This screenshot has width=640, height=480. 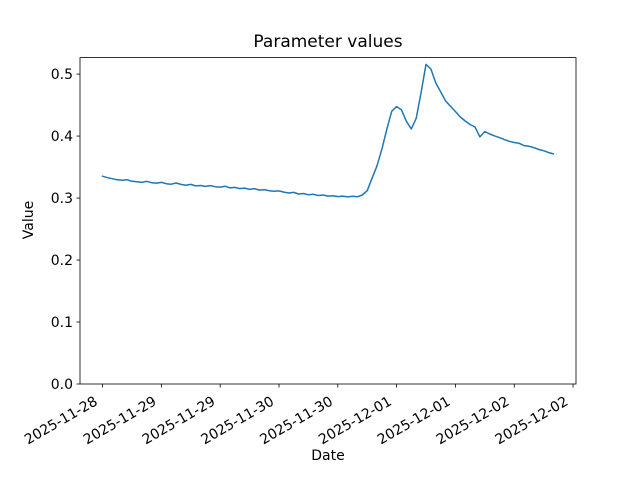 I want to click on y-tick-label: 0.3, so click(x=62, y=199).